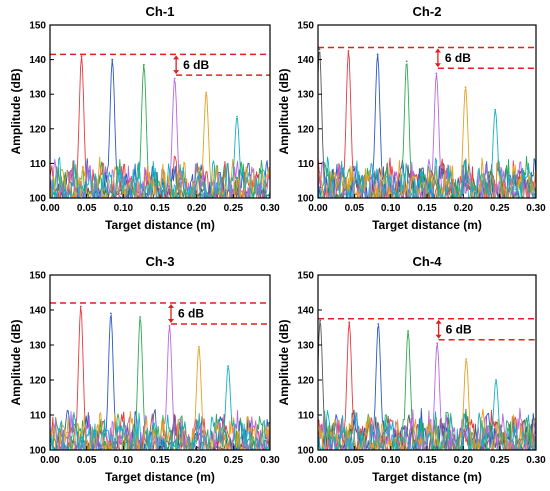  Describe the element at coordinates (428, 261) in the screenshot. I see `chart-title: Ch-4` at that location.